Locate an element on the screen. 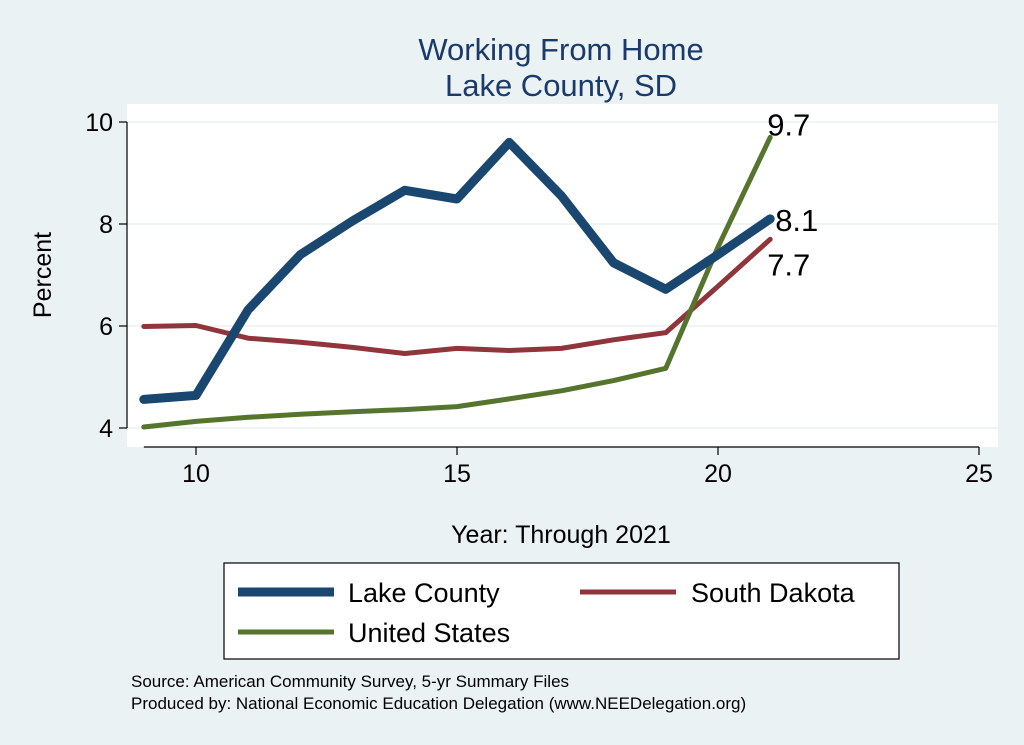 Image resolution: width=1024 pixels, height=745 pixels. series-line-south-dakota is located at coordinates (457, 296).